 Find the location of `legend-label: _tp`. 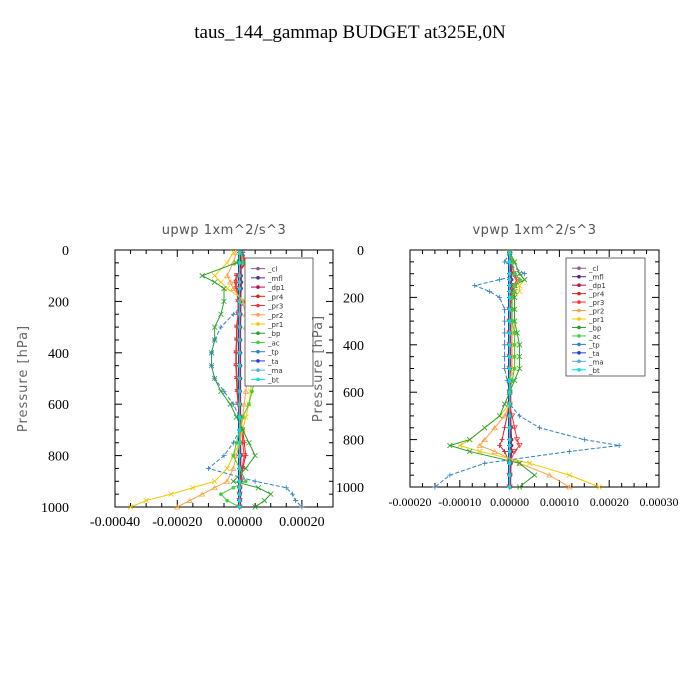

legend-label: _tp is located at coordinates (594, 345).